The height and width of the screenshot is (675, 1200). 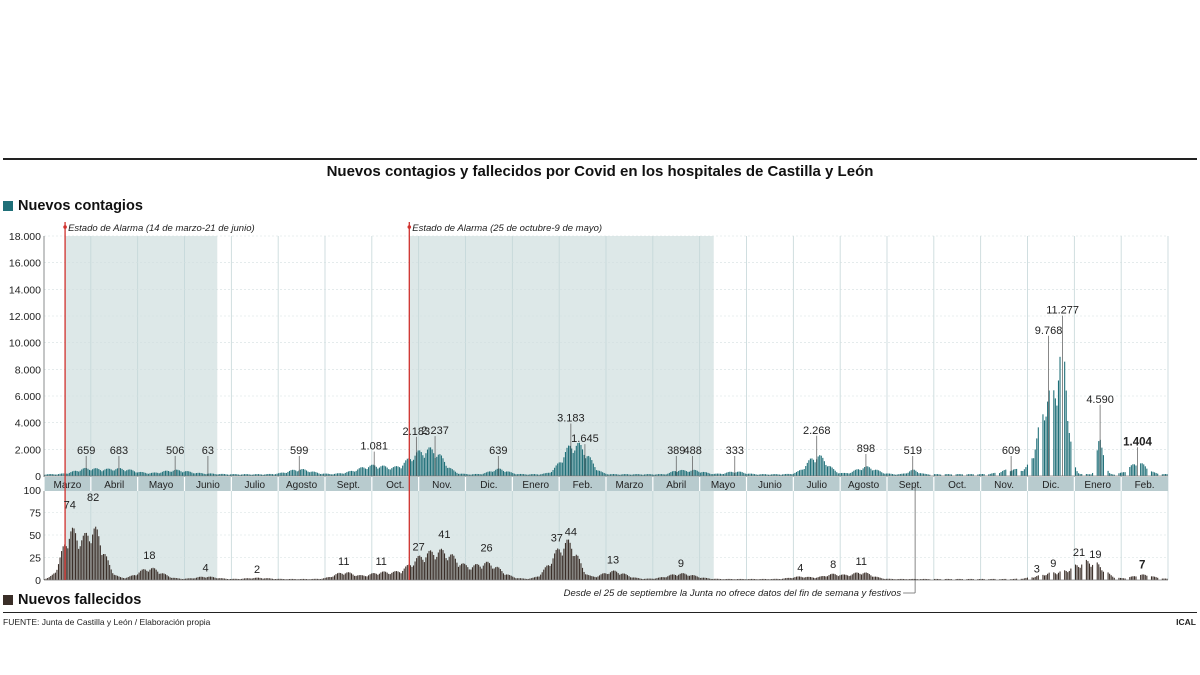 What do you see at coordinates (817, 431) in the screenshot?
I see `cases-annotation: 2.268` at bounding box center [817, 431].